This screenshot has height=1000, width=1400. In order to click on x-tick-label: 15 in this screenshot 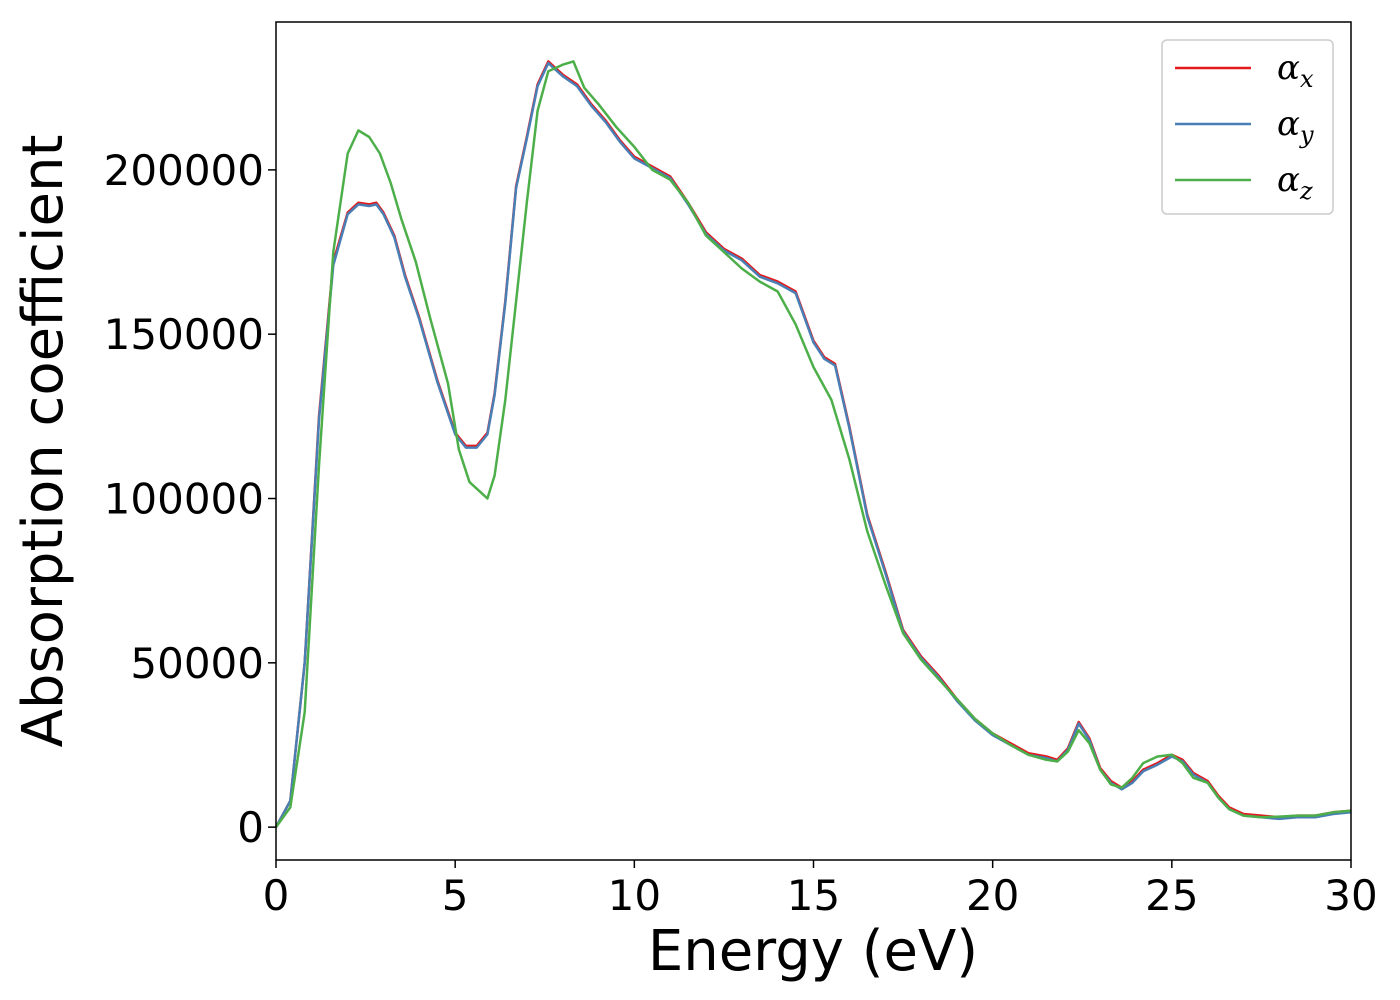, I will do `click(813, 895)`.